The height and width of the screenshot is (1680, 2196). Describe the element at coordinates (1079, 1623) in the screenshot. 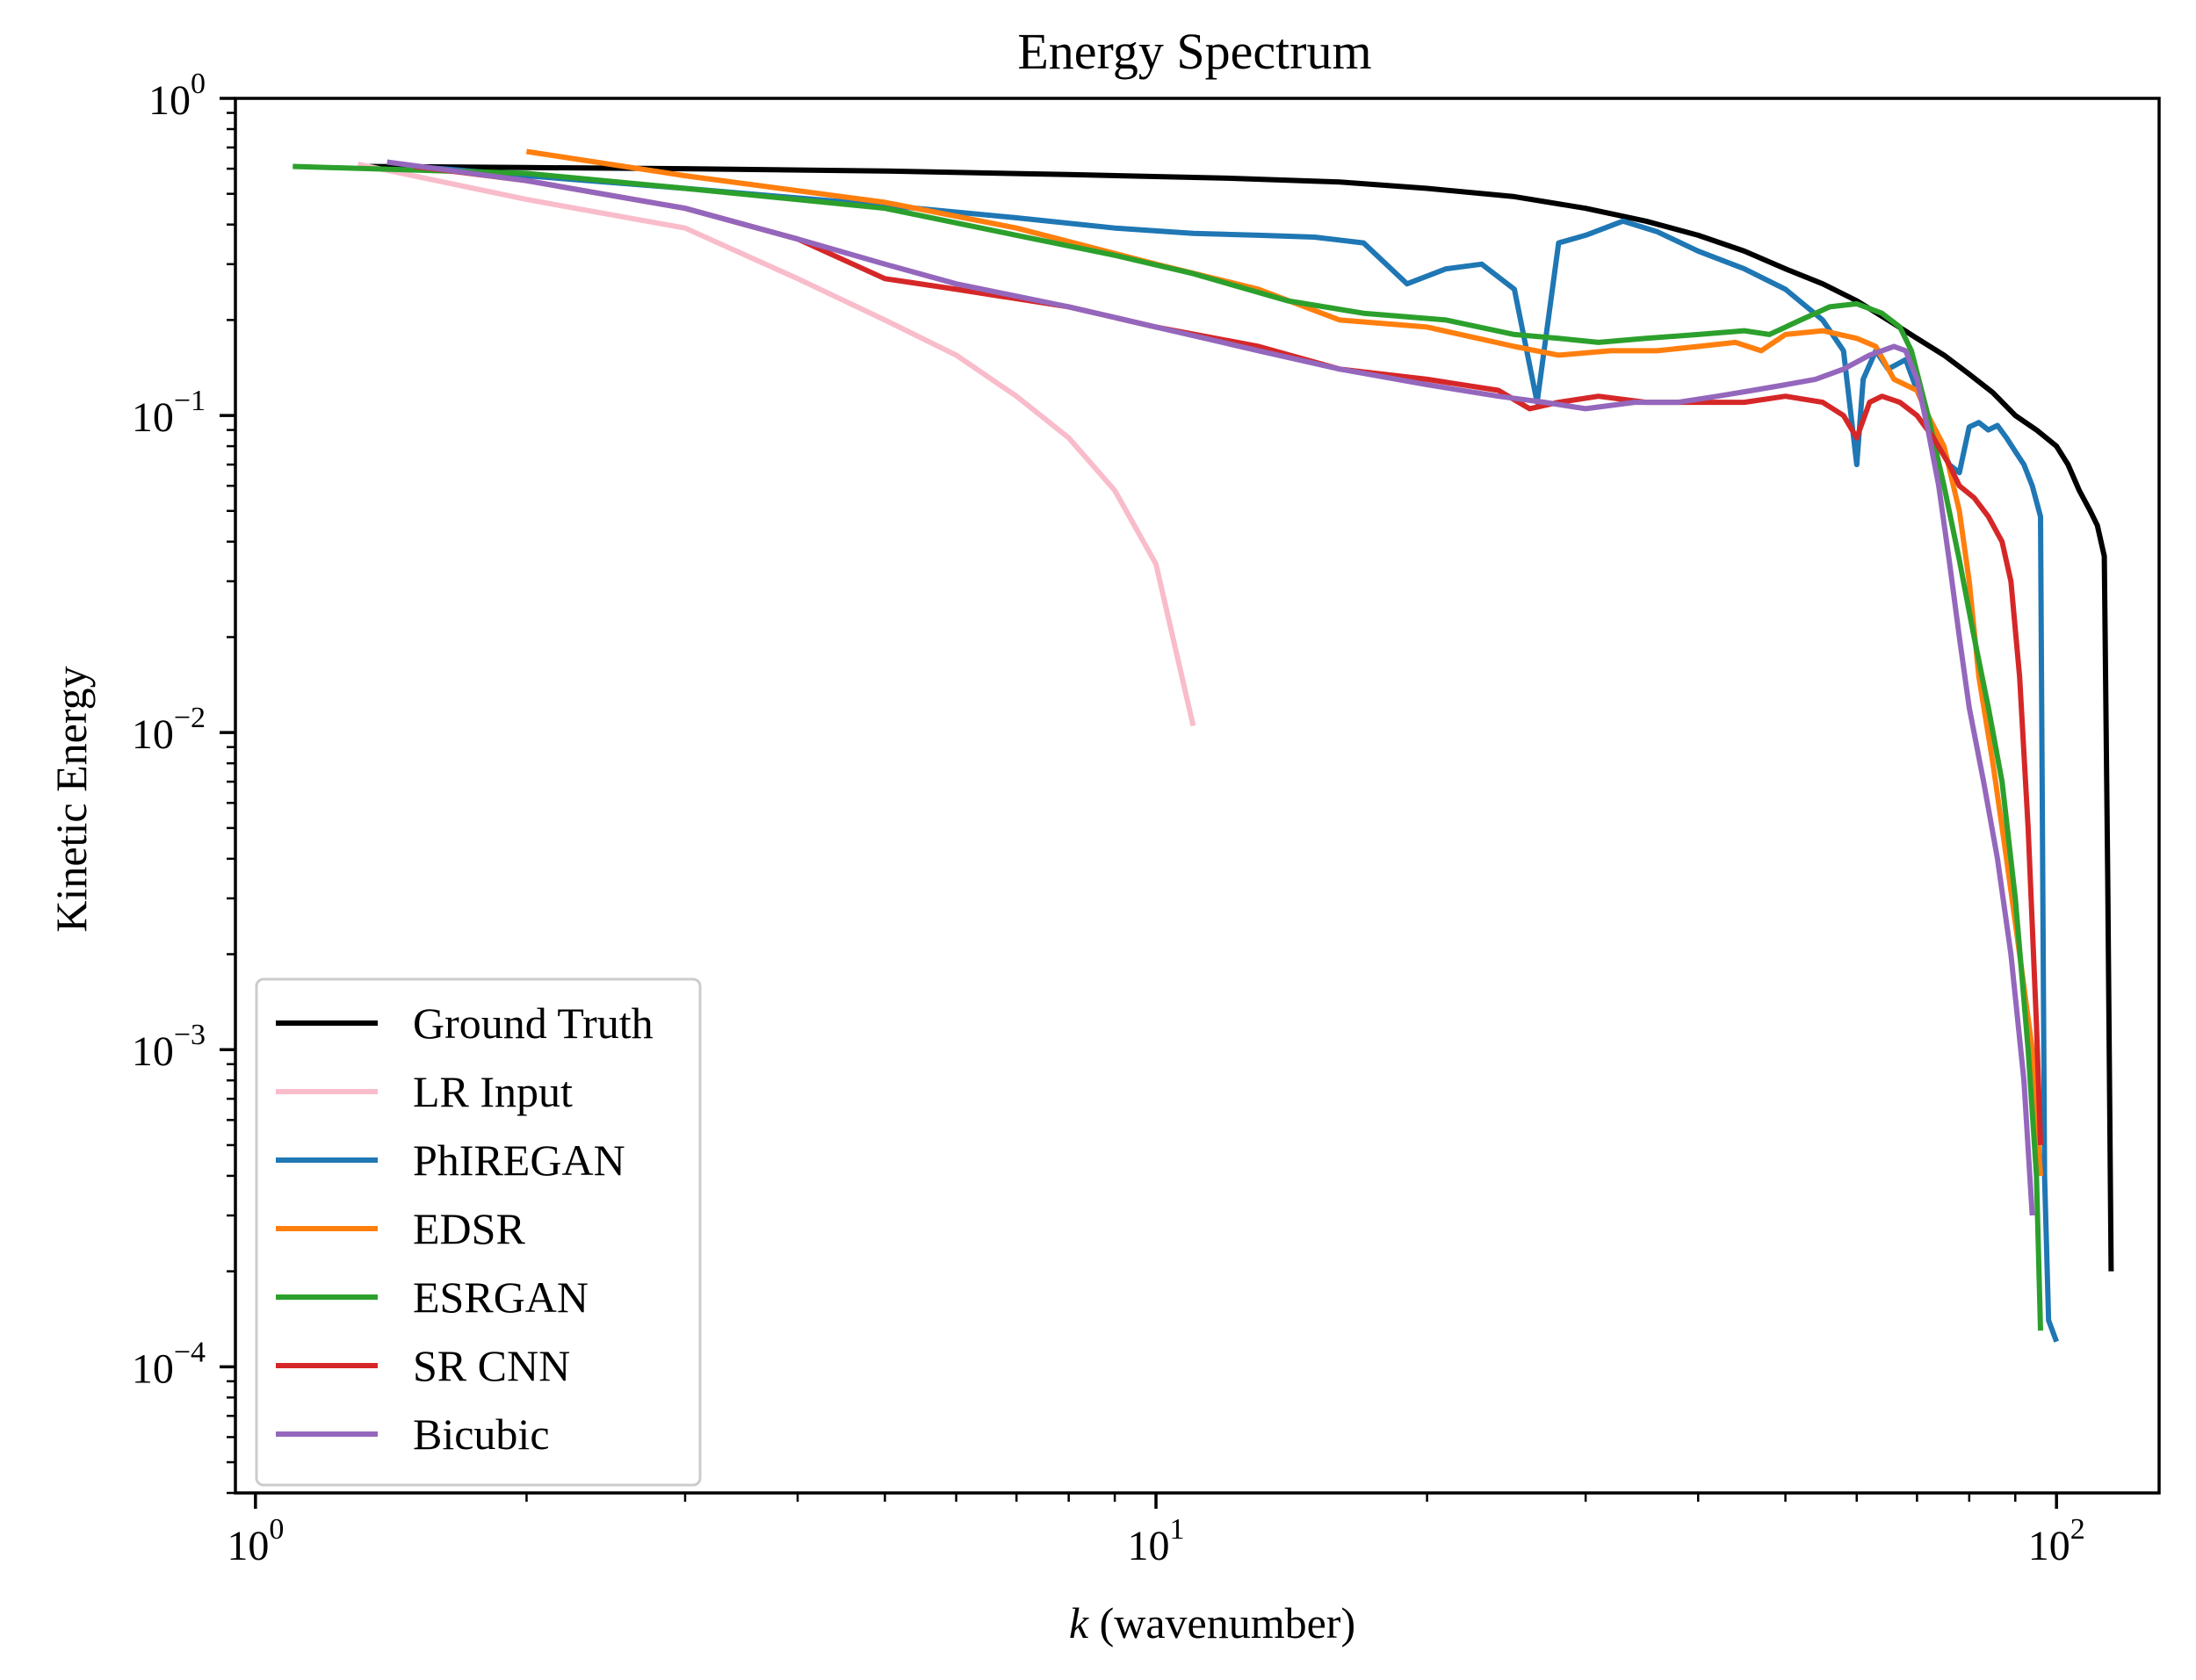

I see `x-axis-label-symbol: k` at that location.